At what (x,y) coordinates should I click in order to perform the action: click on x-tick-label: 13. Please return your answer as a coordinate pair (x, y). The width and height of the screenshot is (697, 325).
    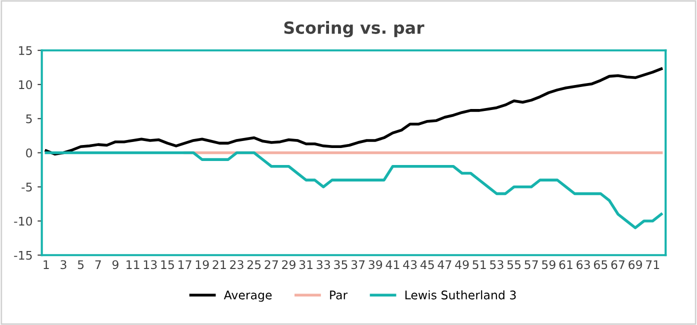
    Looking at the image, I should click on (150, 265).